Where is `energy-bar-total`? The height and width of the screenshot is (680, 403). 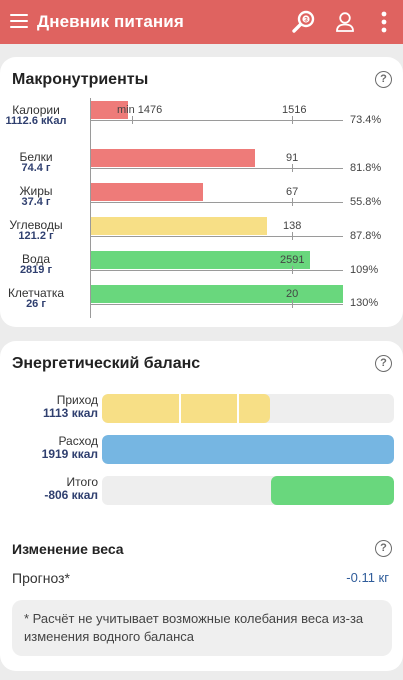
energy-bar-total is located at coordinates (248, 490).